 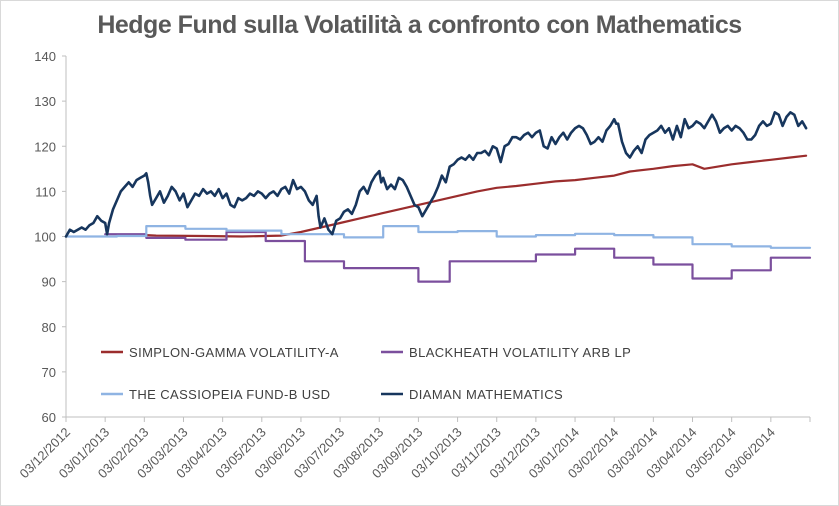 I want to click on legend-label-2: BLACKHEATH VOLATILITY ARB LP, so click(x=520, y=352).